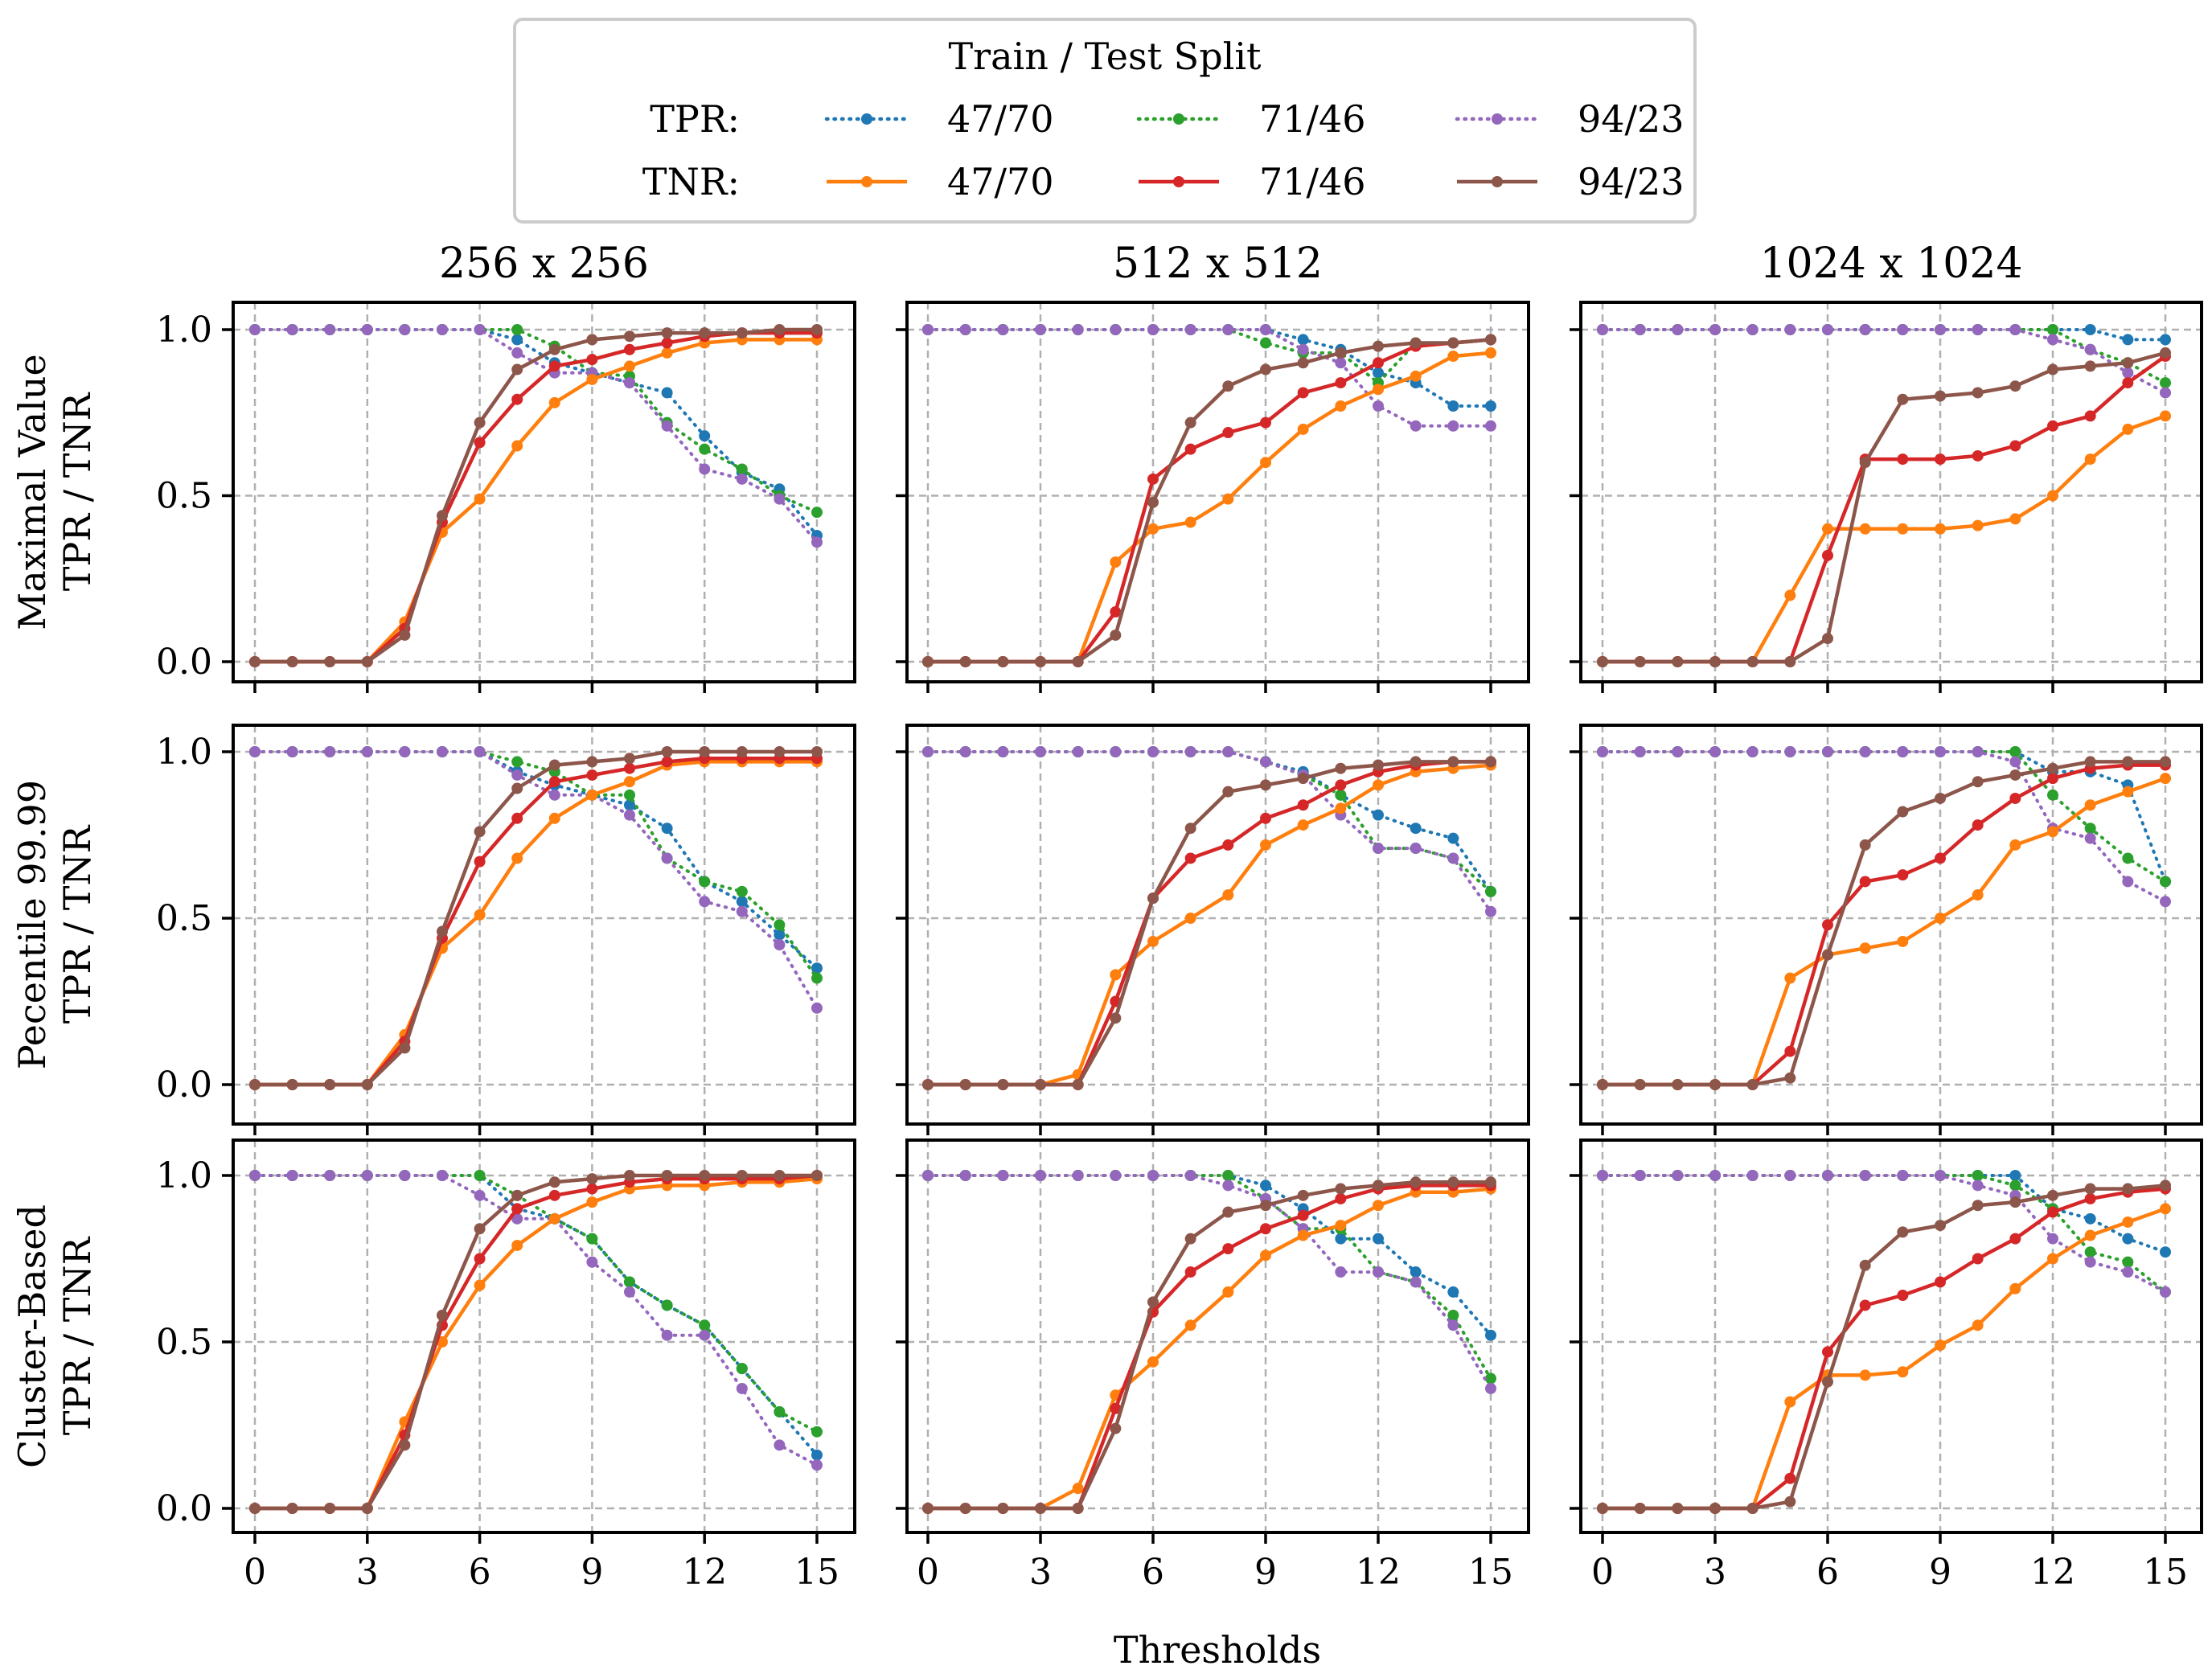 Image resolution: width=2212 pixels, height=1678 pixels. What do you see at coordinates (184, 662) in the screenshot?
I see `y-tick-label: 0.0` at bounding box center [184, 662].